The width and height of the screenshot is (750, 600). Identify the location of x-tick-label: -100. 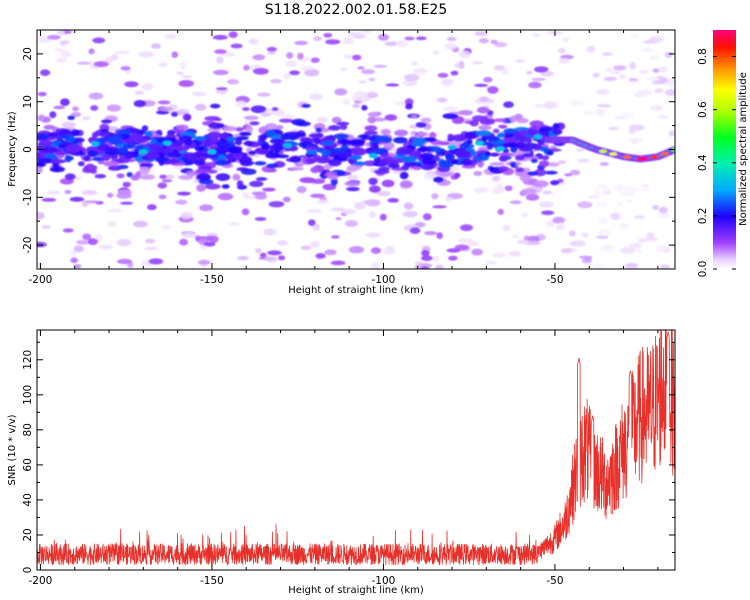
(384, 280).